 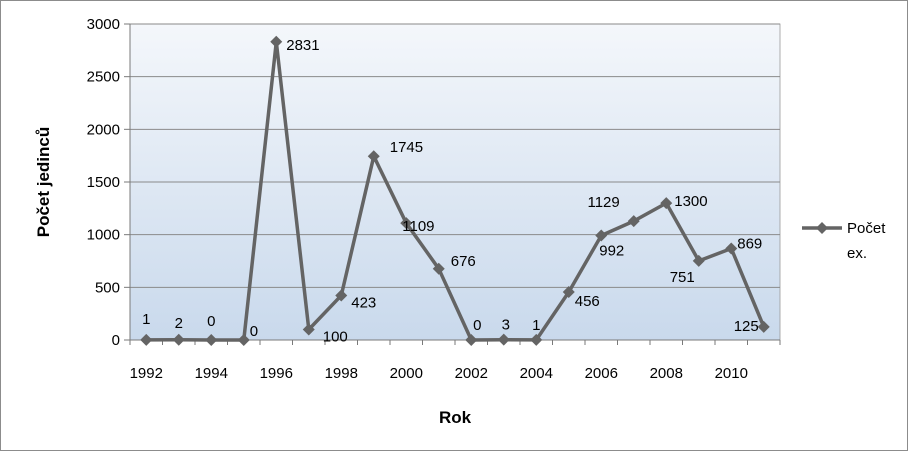 I want to click on data-label: 125, so click(x=746, y=326).